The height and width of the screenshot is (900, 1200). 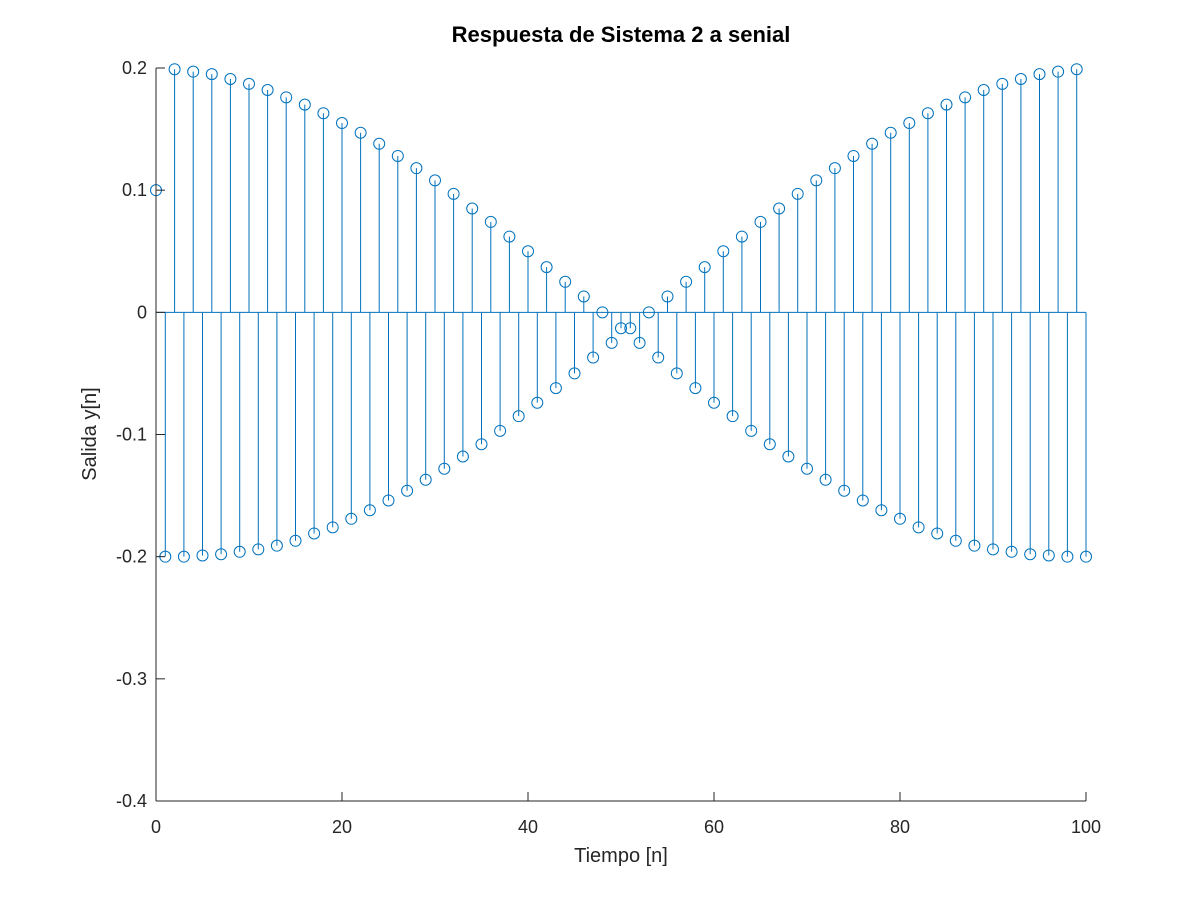 I want to click on x-axis-ticks: 0 20 40 60 80 100, so click(x=626, y=814).